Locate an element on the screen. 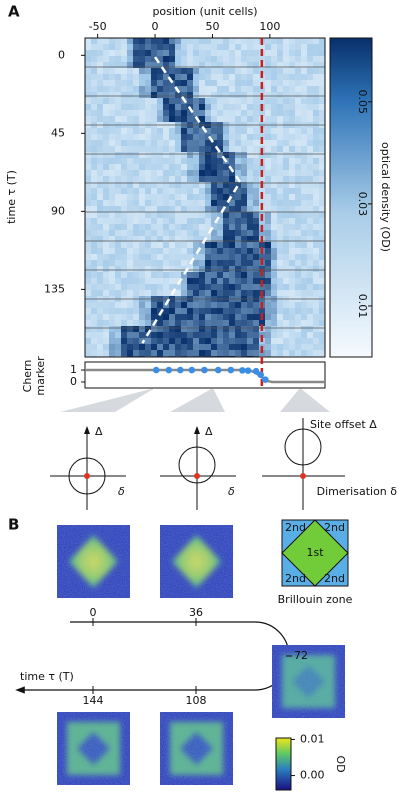 This screenshot has height=801, width=399. x-tick-label: 100 is located at coordinates (269, 26).